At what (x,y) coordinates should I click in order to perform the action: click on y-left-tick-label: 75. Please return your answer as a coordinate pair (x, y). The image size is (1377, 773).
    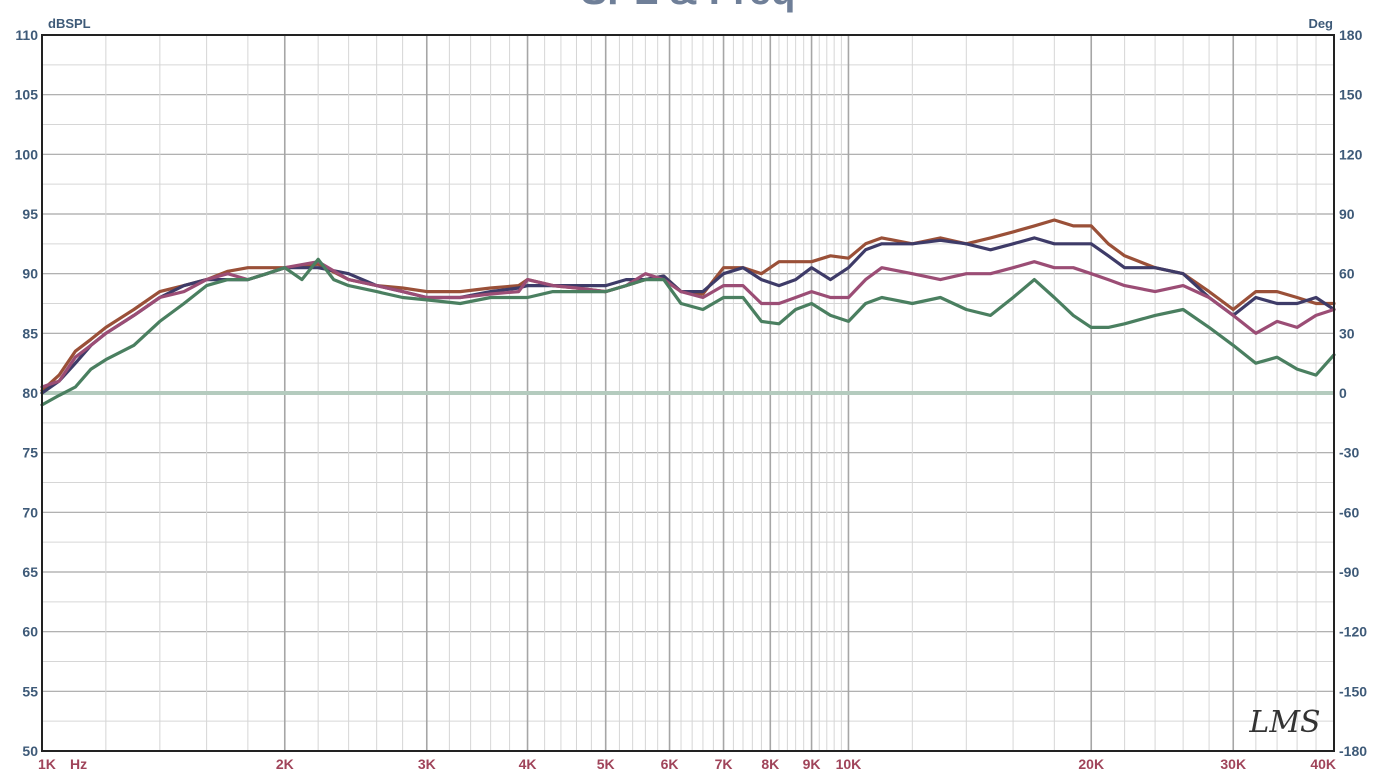
    Looking at the image, I should click on (30, 453).